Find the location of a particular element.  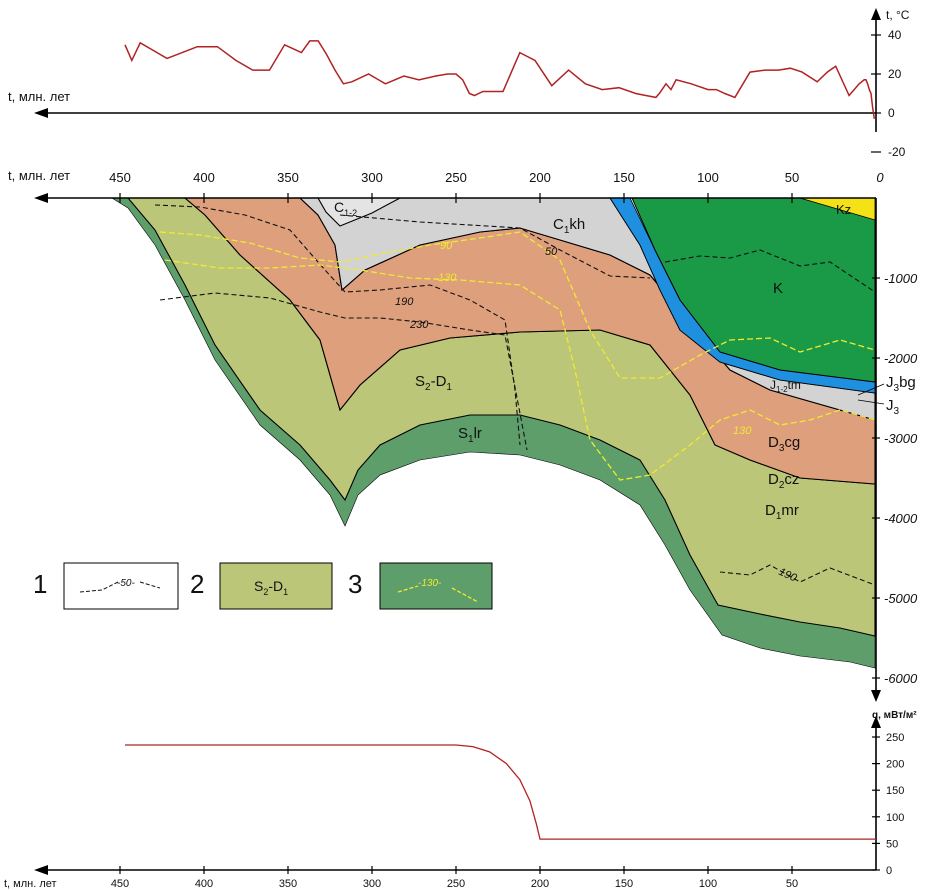

isotherm-190-left is located at coordinates (337, 325).